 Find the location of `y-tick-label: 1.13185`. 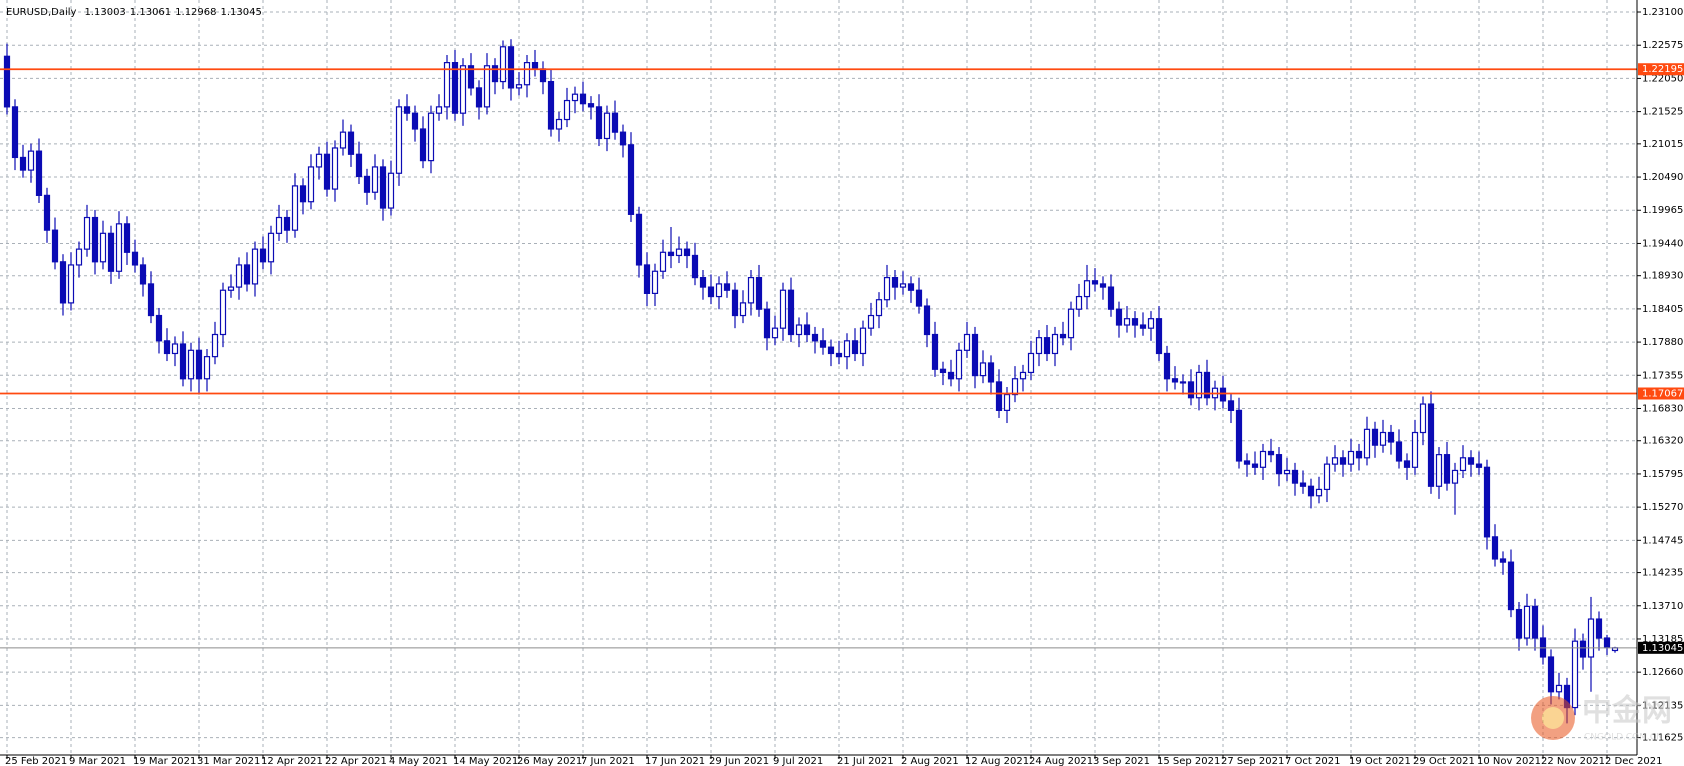

y-tick-label: 1.13185 is located at coordinates (1662, 639).